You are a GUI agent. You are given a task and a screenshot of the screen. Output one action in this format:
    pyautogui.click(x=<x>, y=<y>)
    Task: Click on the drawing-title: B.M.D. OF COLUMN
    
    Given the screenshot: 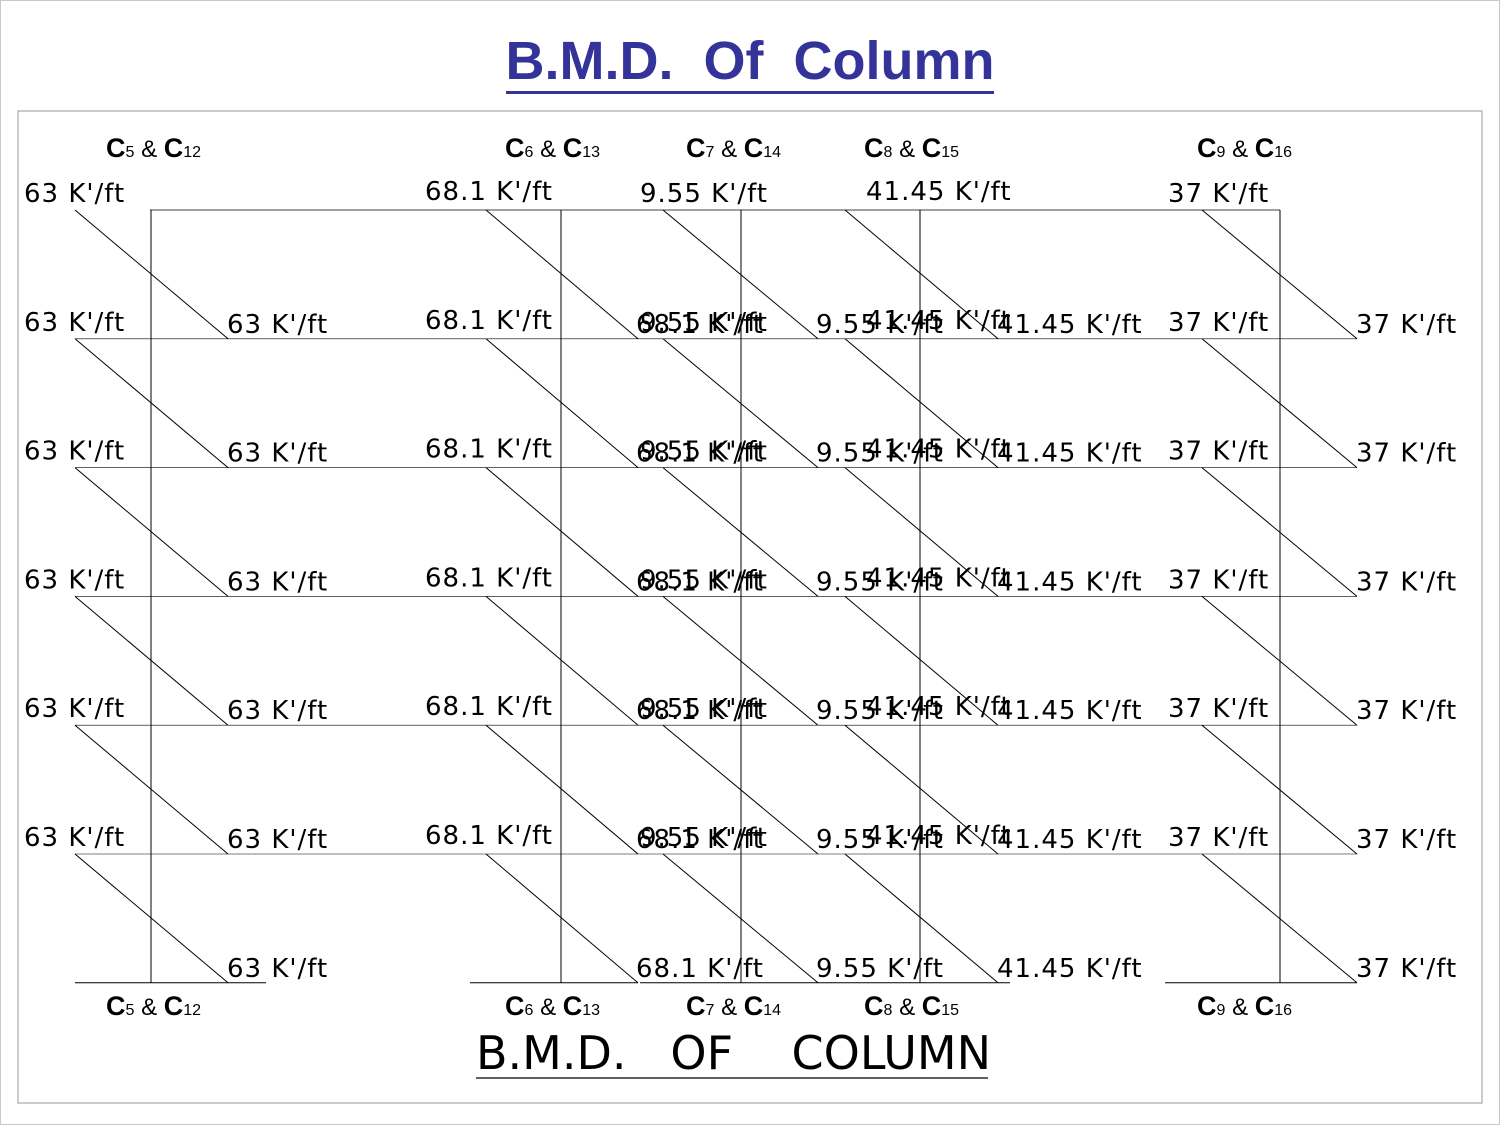 What is the action you would take?
    pyautogui.click(x=733, y=1053)
    